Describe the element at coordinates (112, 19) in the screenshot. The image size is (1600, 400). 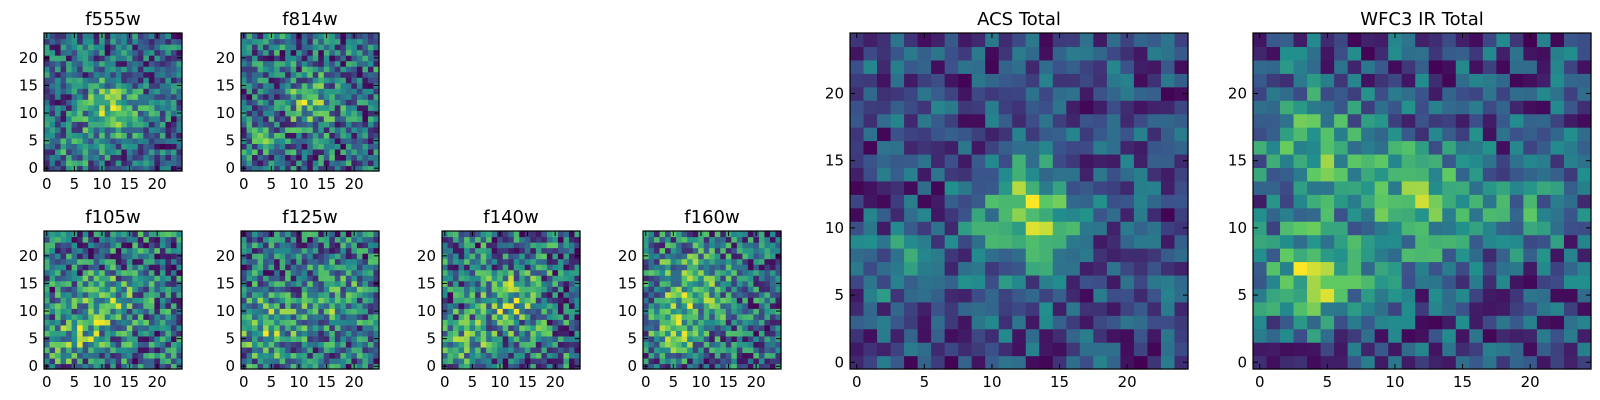
I see `panel-title: f555w` at that location.